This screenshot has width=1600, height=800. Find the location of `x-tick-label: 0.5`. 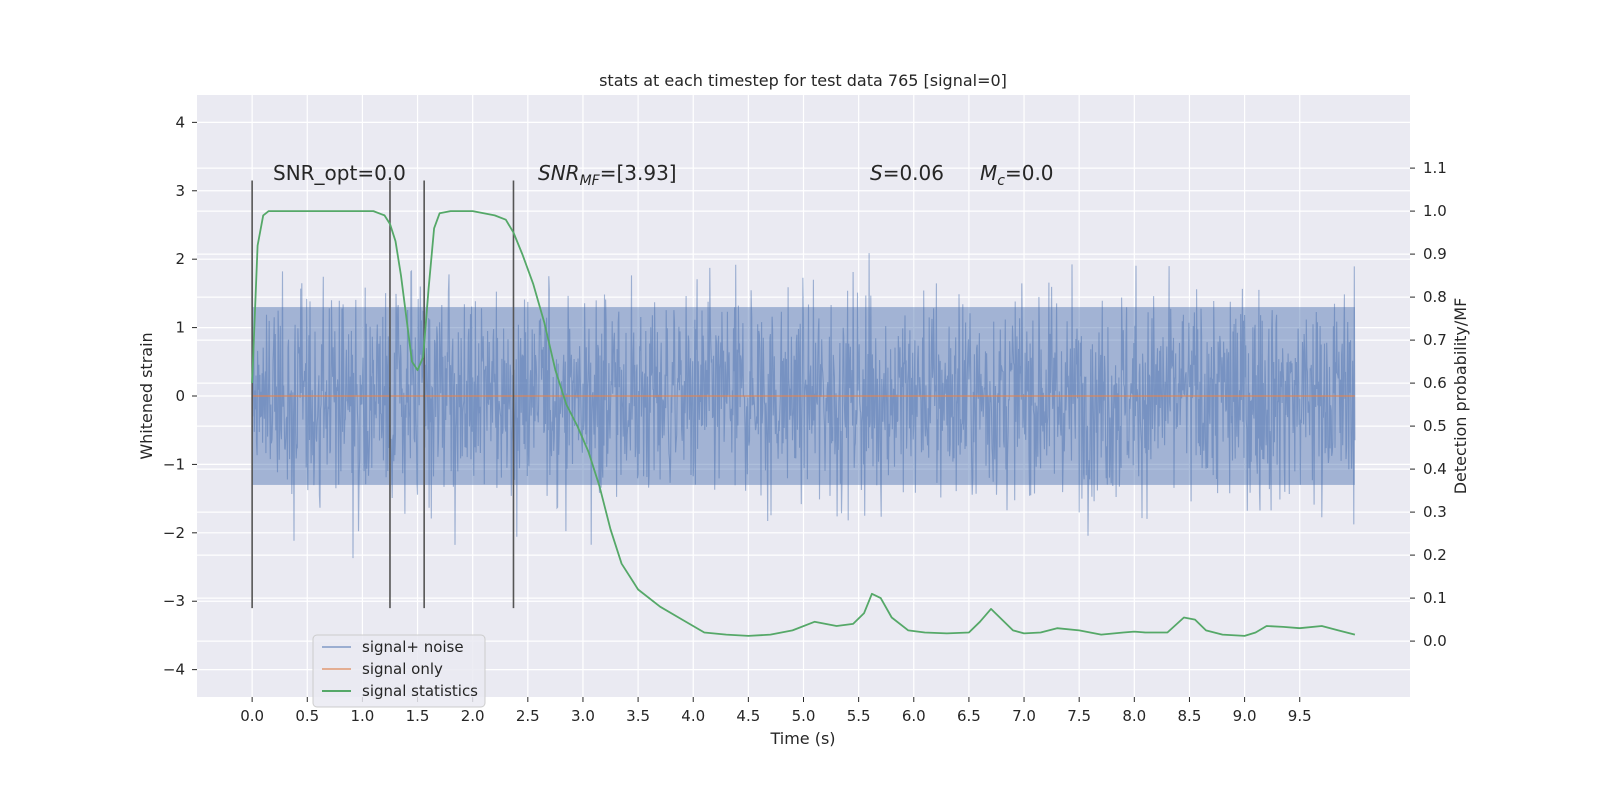

x-tick-label: 0.5 is located at coordinates (307, 716).